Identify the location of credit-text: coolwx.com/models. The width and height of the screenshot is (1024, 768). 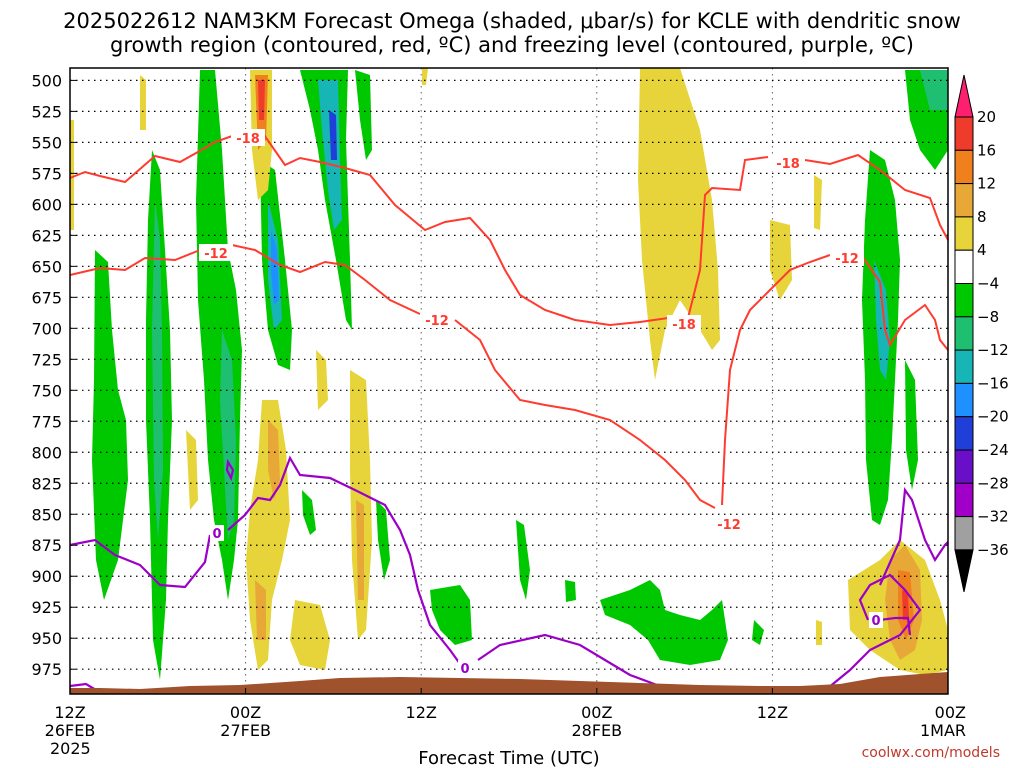
(931, 753).